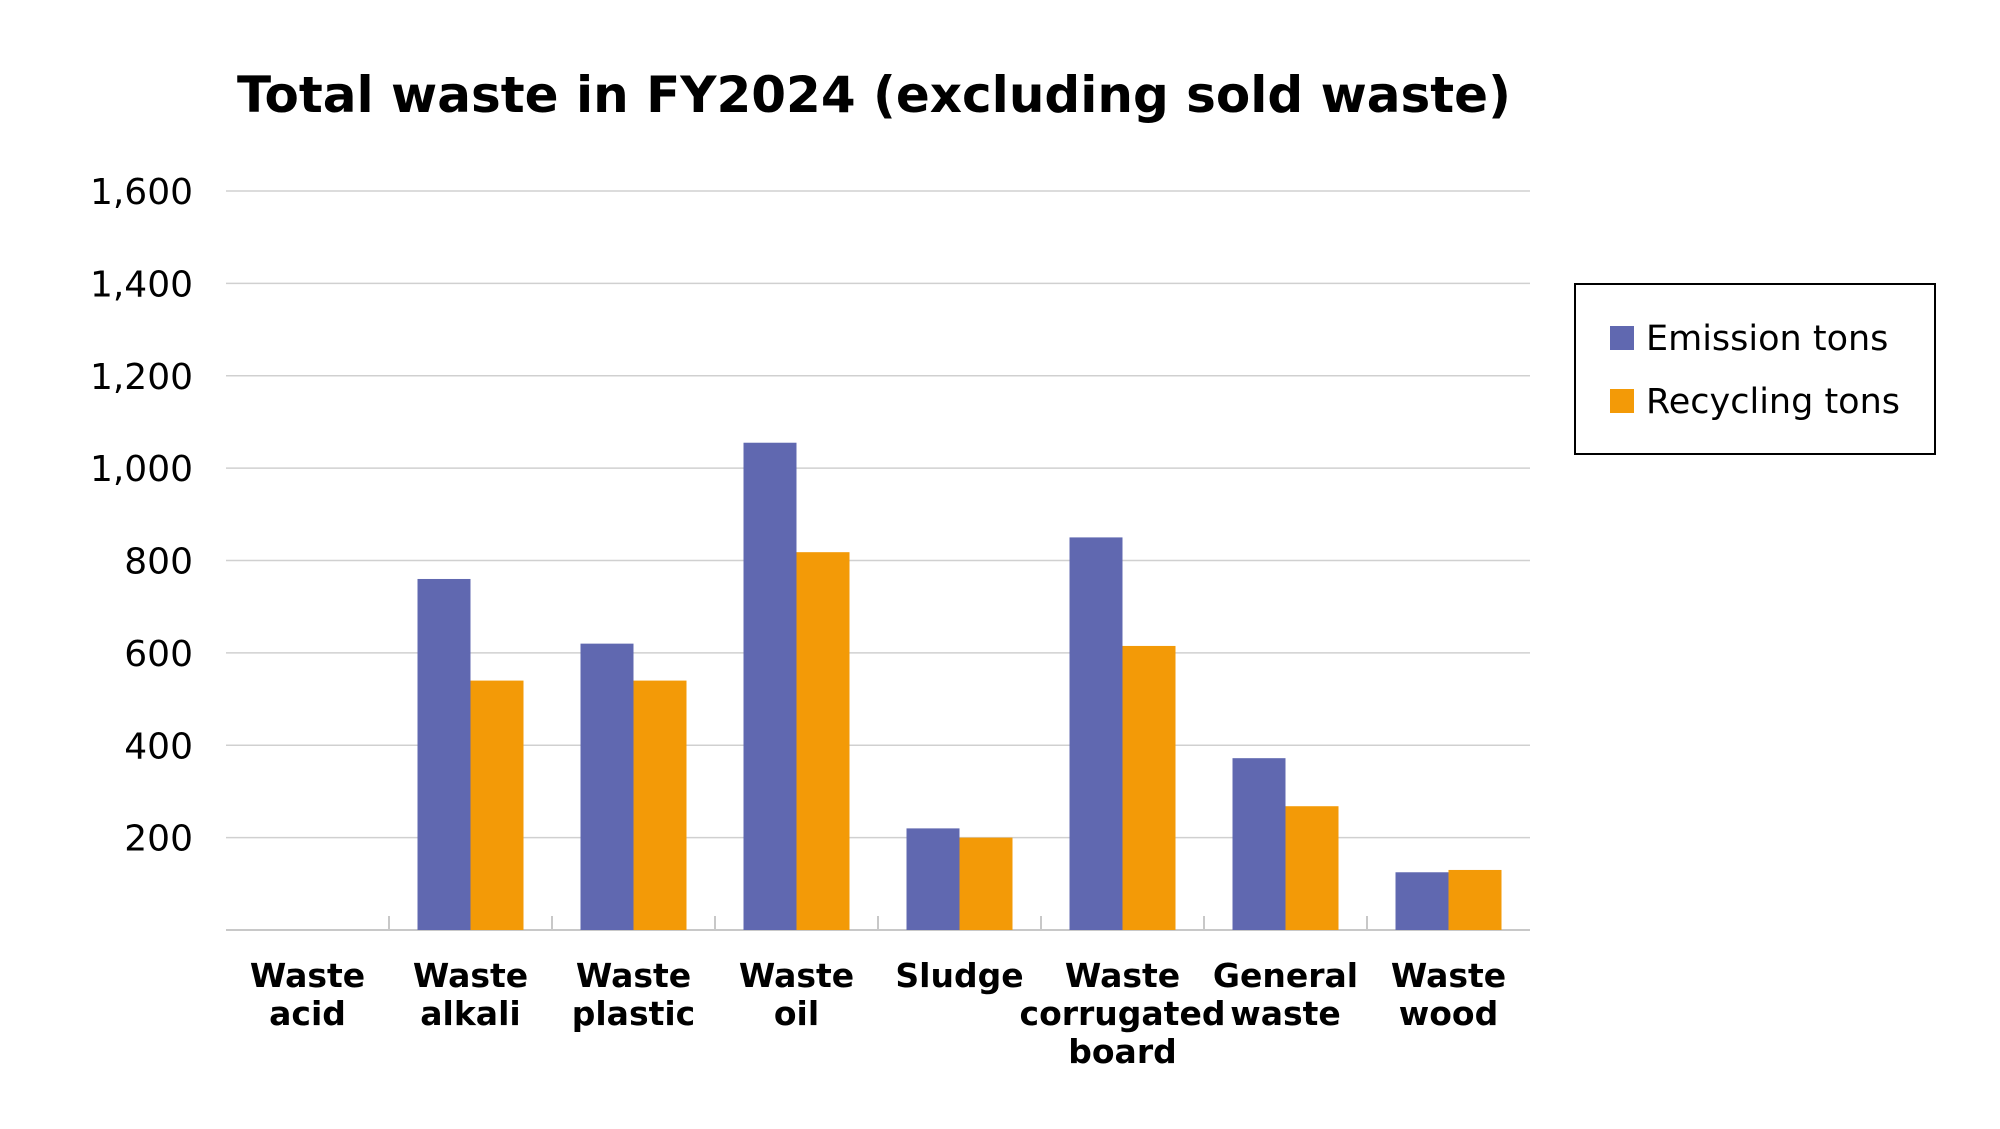  What do you see at coordinates (141, 469) in the screenshot?
I see `y-tick-label: 1,000` at bounding box center [141, 469].